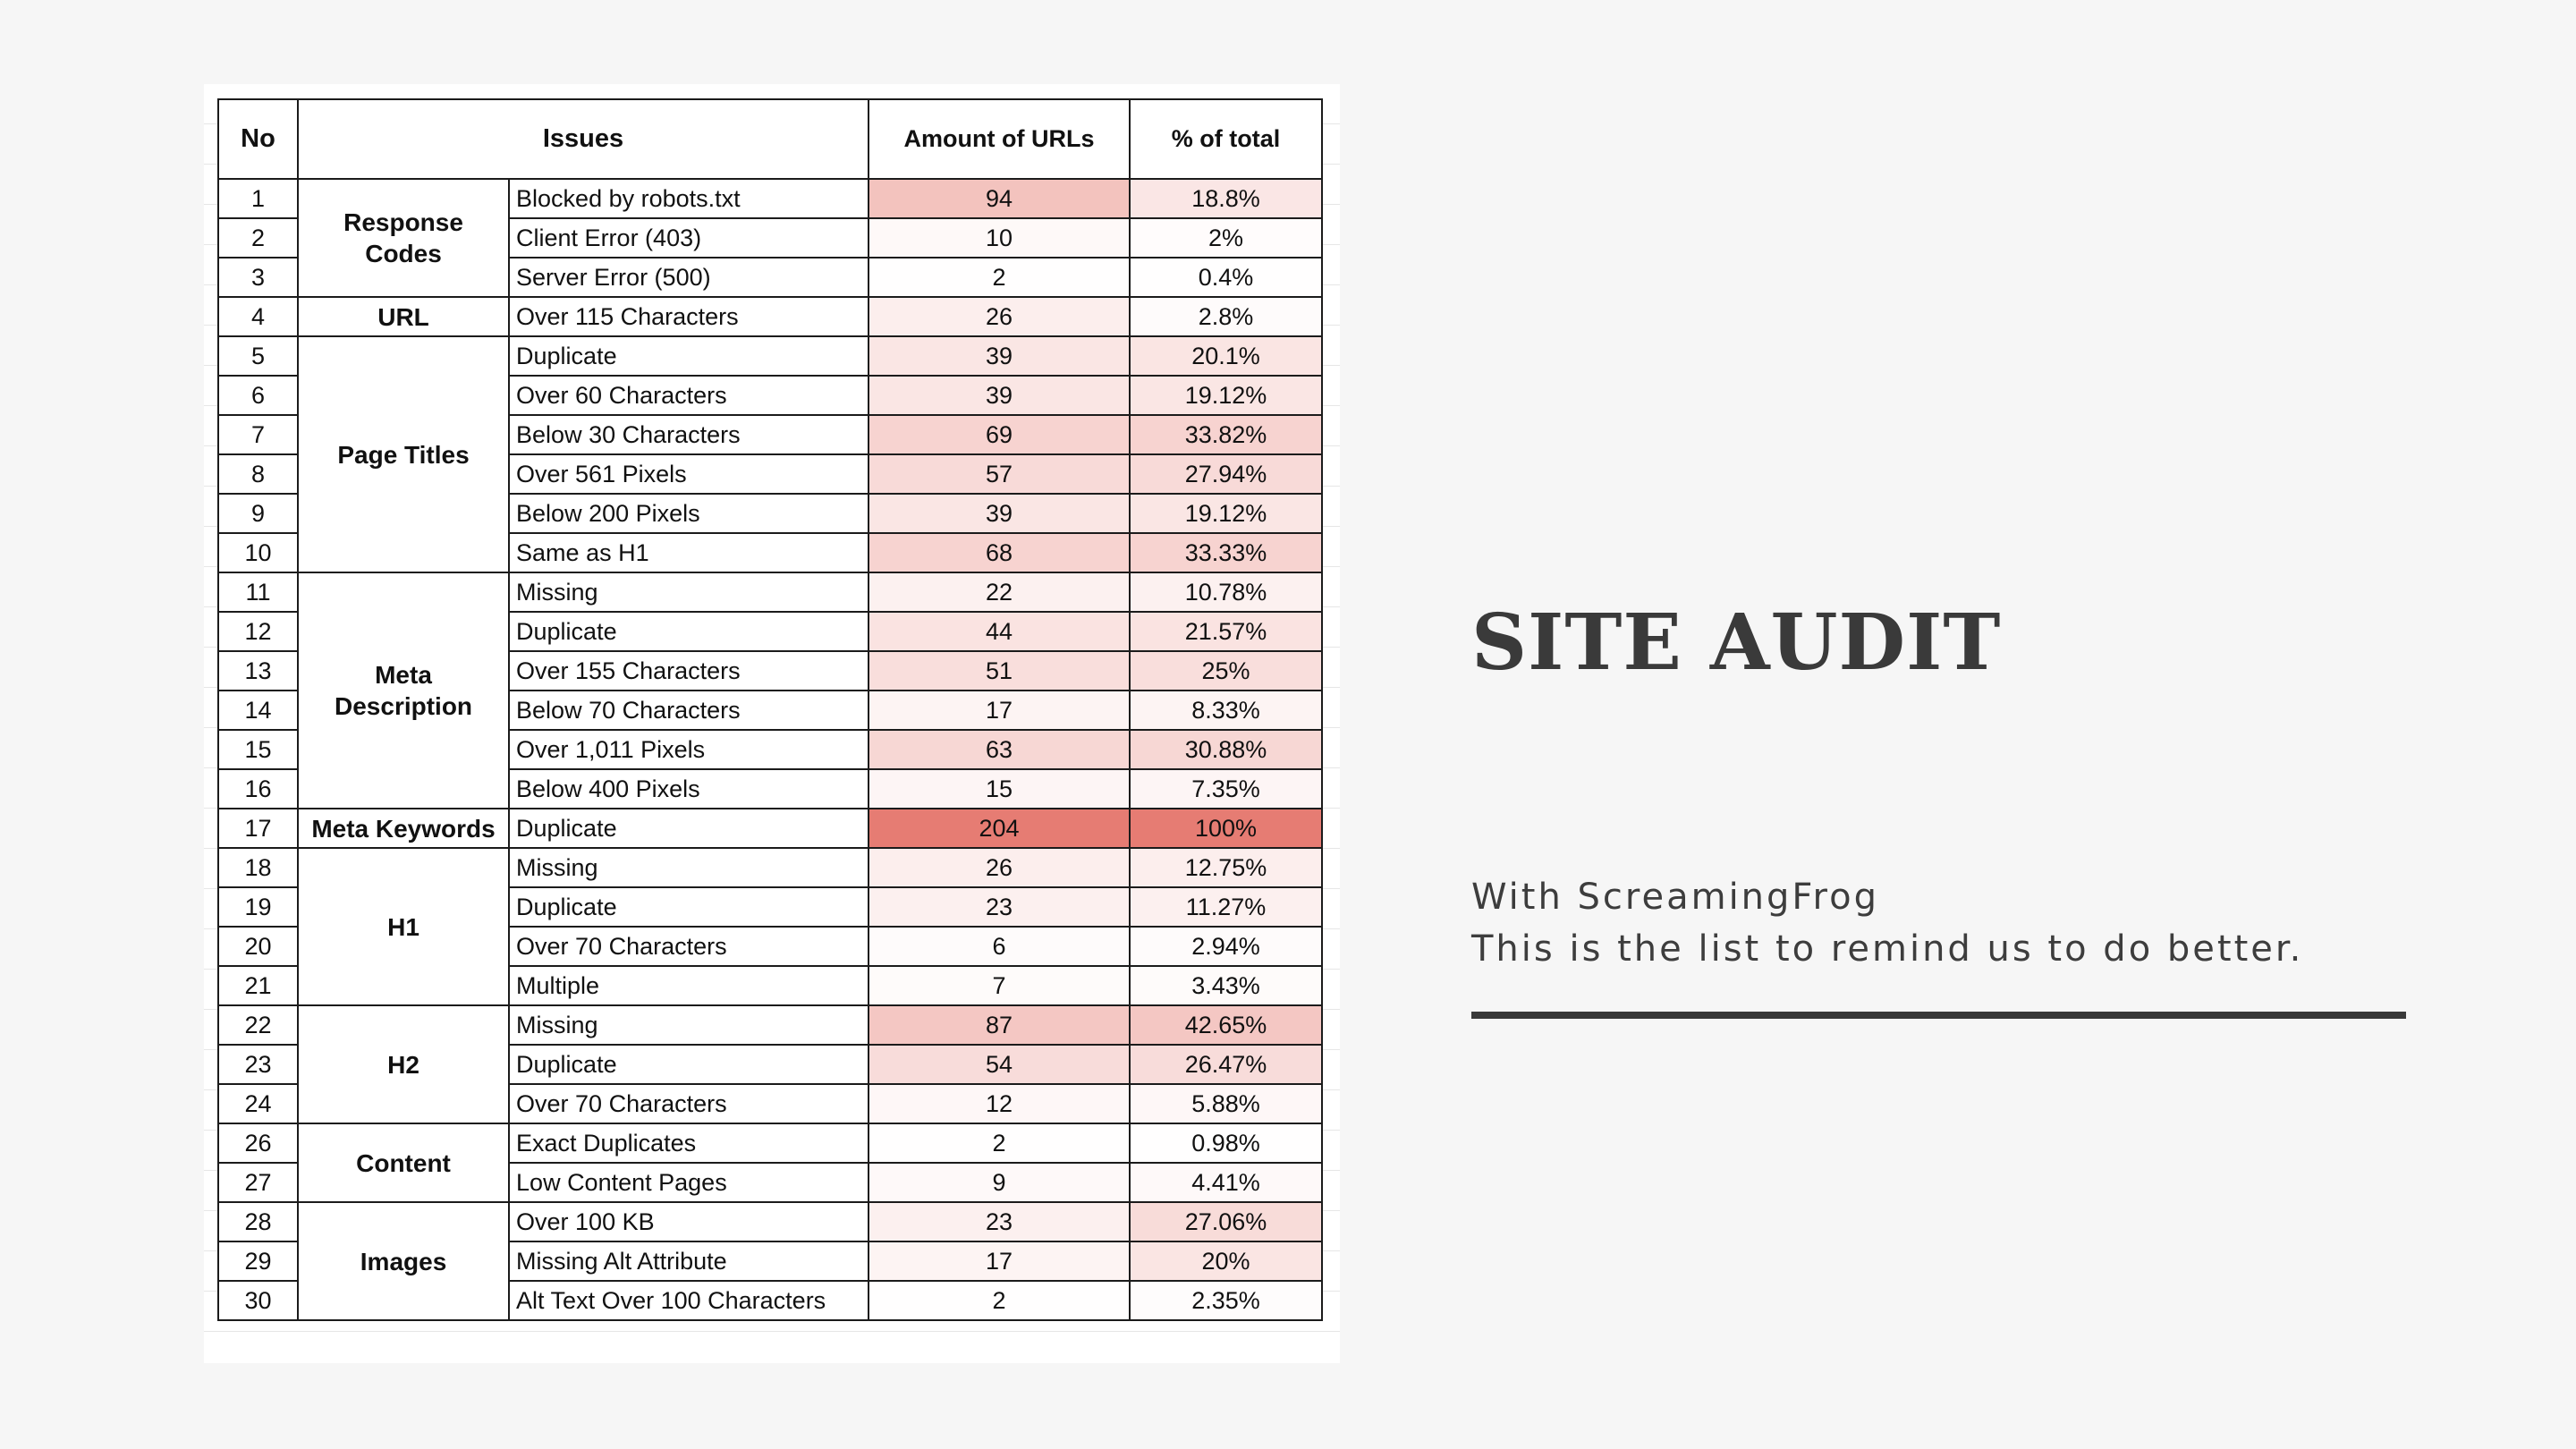  What do you see at coordinates (1226, 552) in the screenshot?
I see `percent-of-total: 33.33%` at bounding box center [1226, 552].